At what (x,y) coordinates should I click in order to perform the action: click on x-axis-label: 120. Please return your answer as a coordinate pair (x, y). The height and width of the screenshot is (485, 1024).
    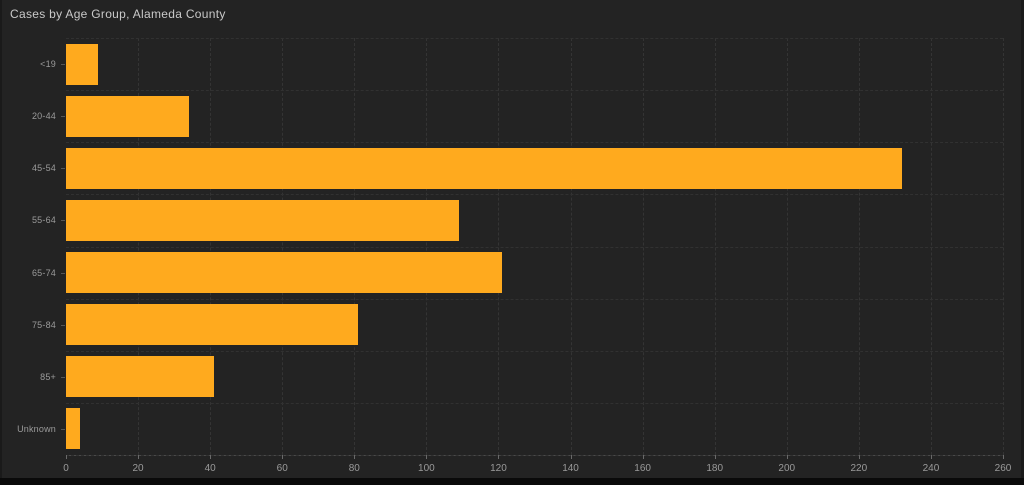
    Looking at the image, I should click on (498, 468).